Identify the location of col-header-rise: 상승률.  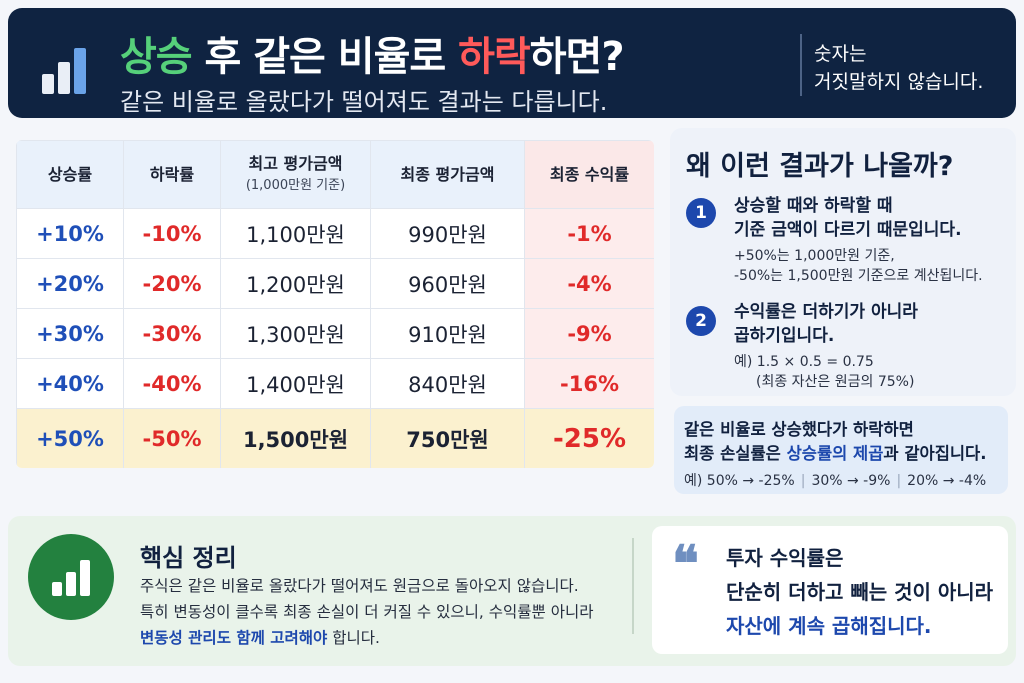
(70, 174).